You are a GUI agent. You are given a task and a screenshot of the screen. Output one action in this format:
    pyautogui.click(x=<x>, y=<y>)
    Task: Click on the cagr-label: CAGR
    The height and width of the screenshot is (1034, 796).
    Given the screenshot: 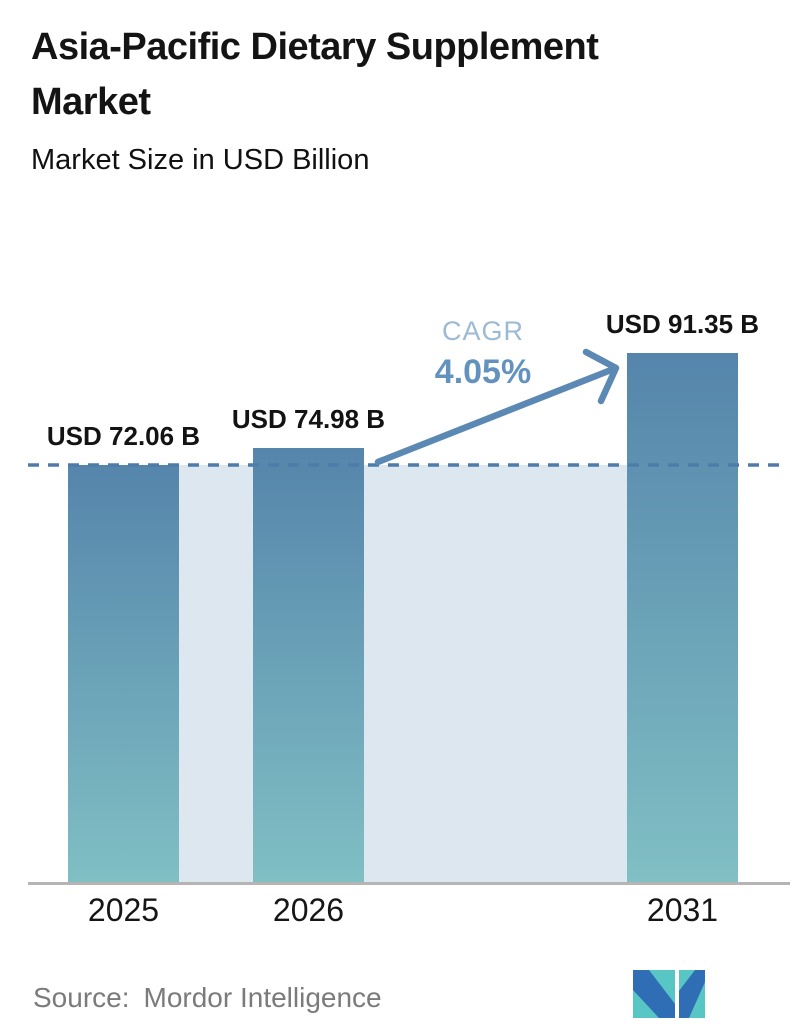 What is the action you would take?
    pyautogui.click(x=482, y=331)
    